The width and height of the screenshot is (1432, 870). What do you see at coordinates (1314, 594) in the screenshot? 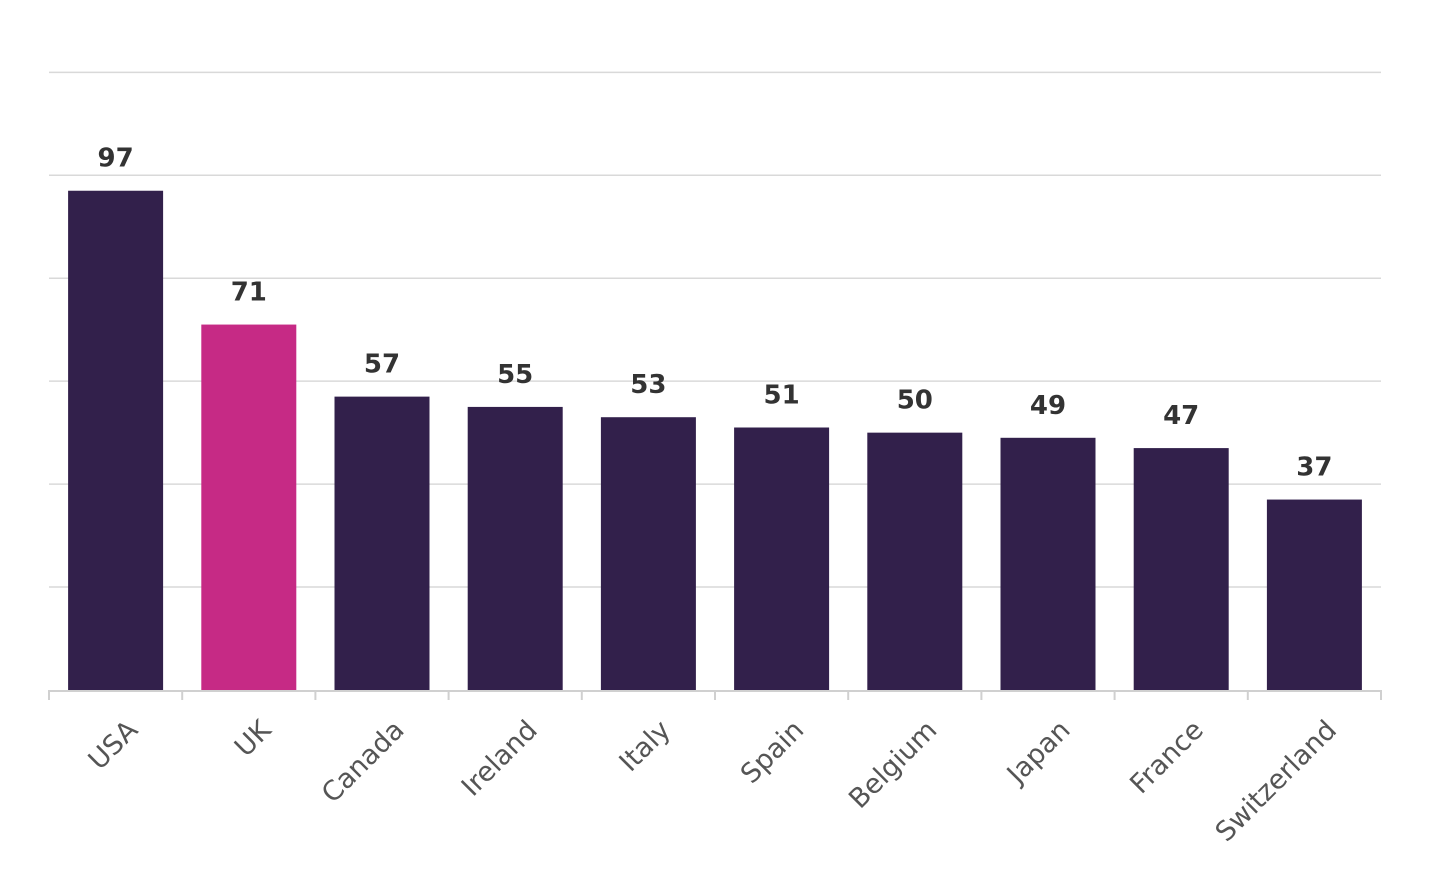
I see `bar-switzerland` at bounding box center [1314, 594].